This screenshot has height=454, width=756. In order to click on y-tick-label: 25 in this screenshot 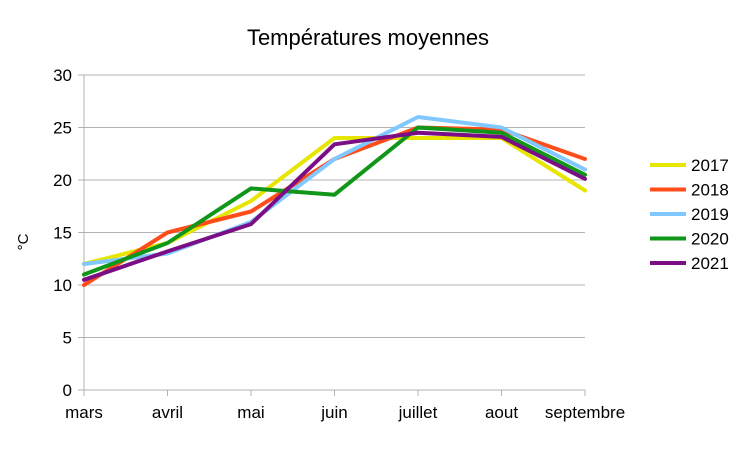, I will do `click(62, 128)`.